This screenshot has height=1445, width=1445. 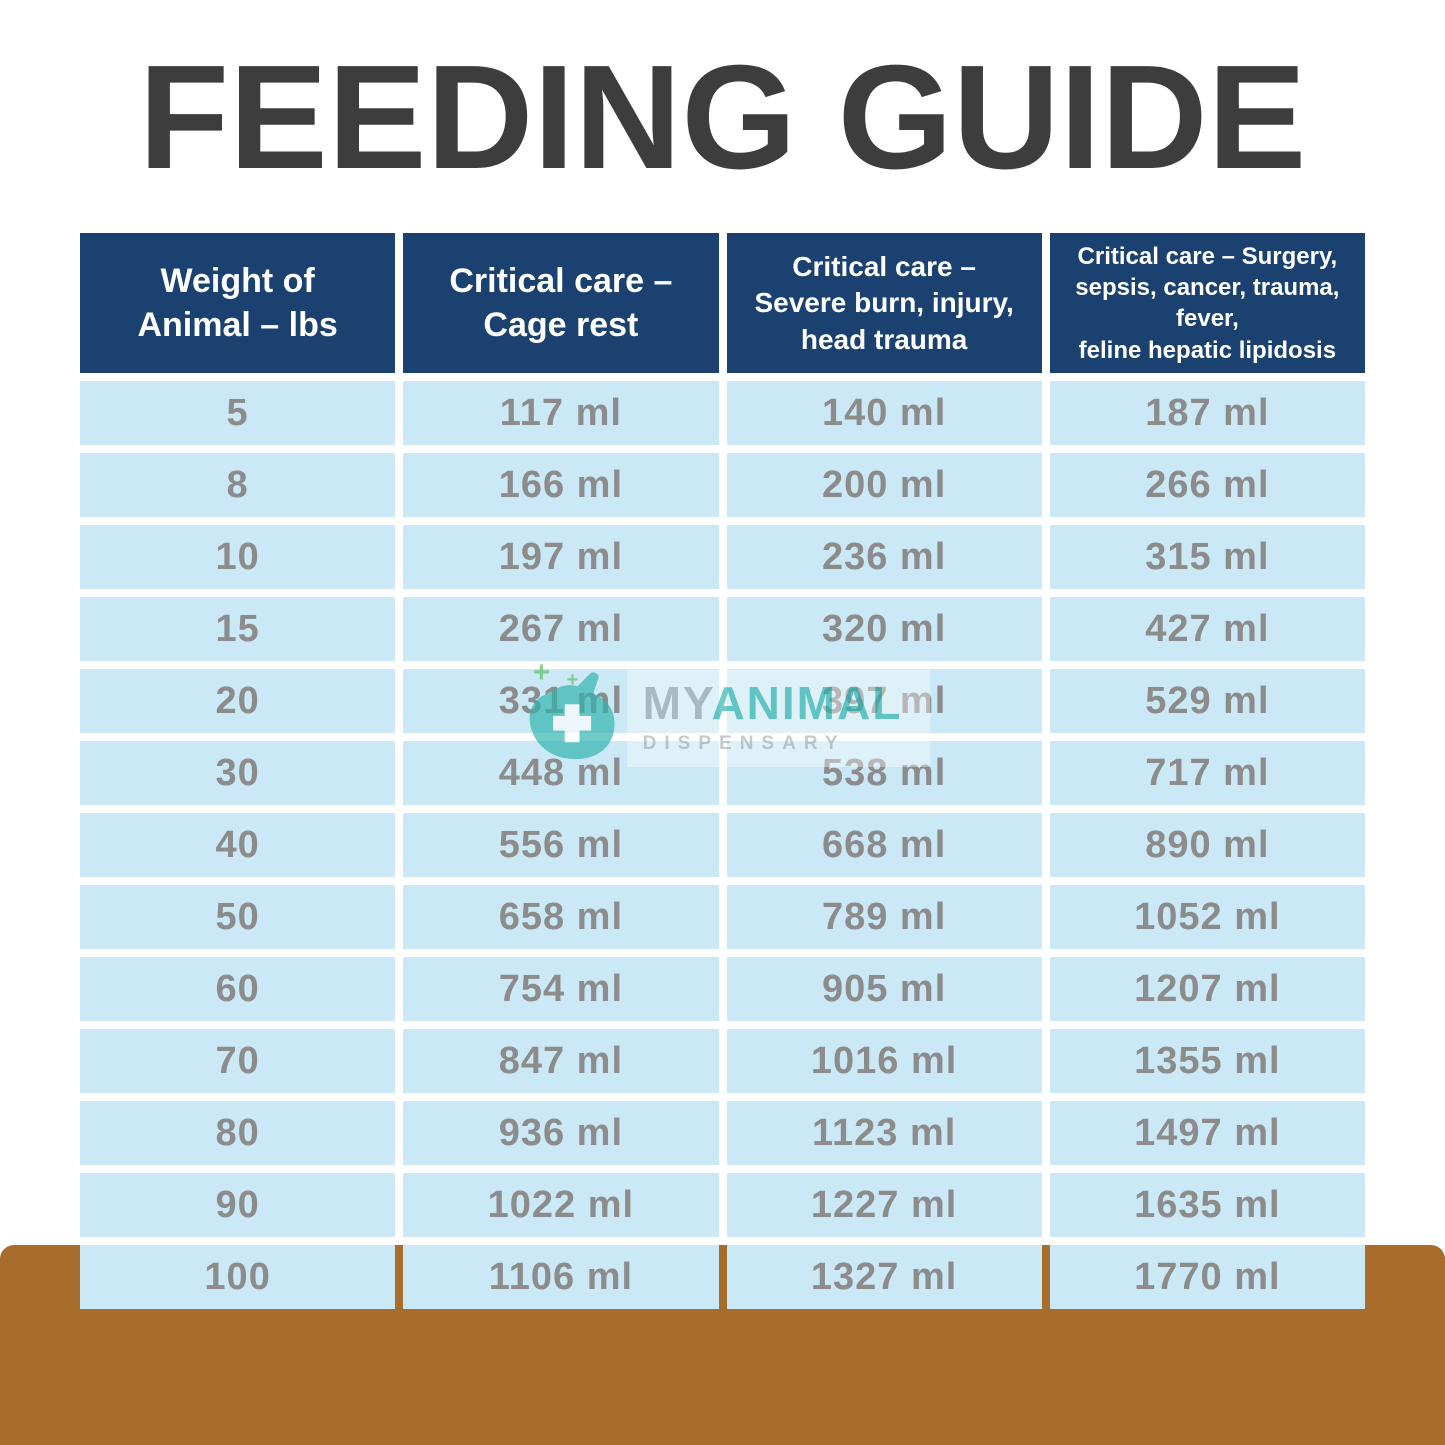 I want to click on value-cell: 556 ml, so click(x=561, y=845).